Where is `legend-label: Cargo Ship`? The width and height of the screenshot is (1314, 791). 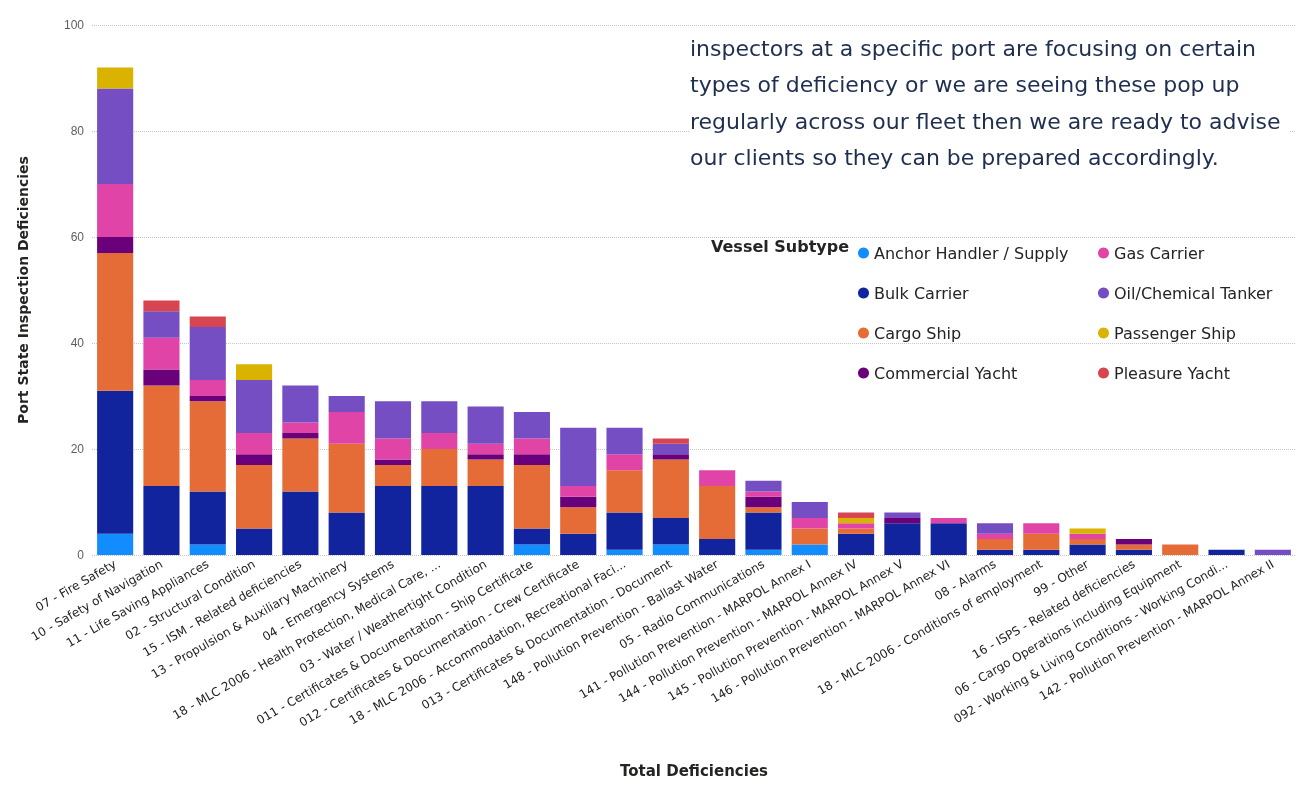
legend-label: Cargo Ship is located at coordinates (918, 333).